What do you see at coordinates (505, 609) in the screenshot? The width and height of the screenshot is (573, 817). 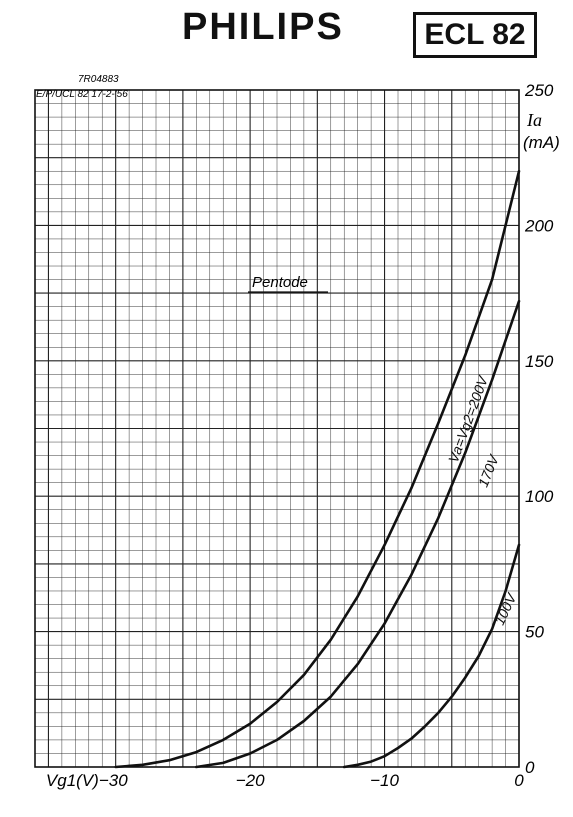 I see `series-label: 100V` at bounding box center [505, 609].